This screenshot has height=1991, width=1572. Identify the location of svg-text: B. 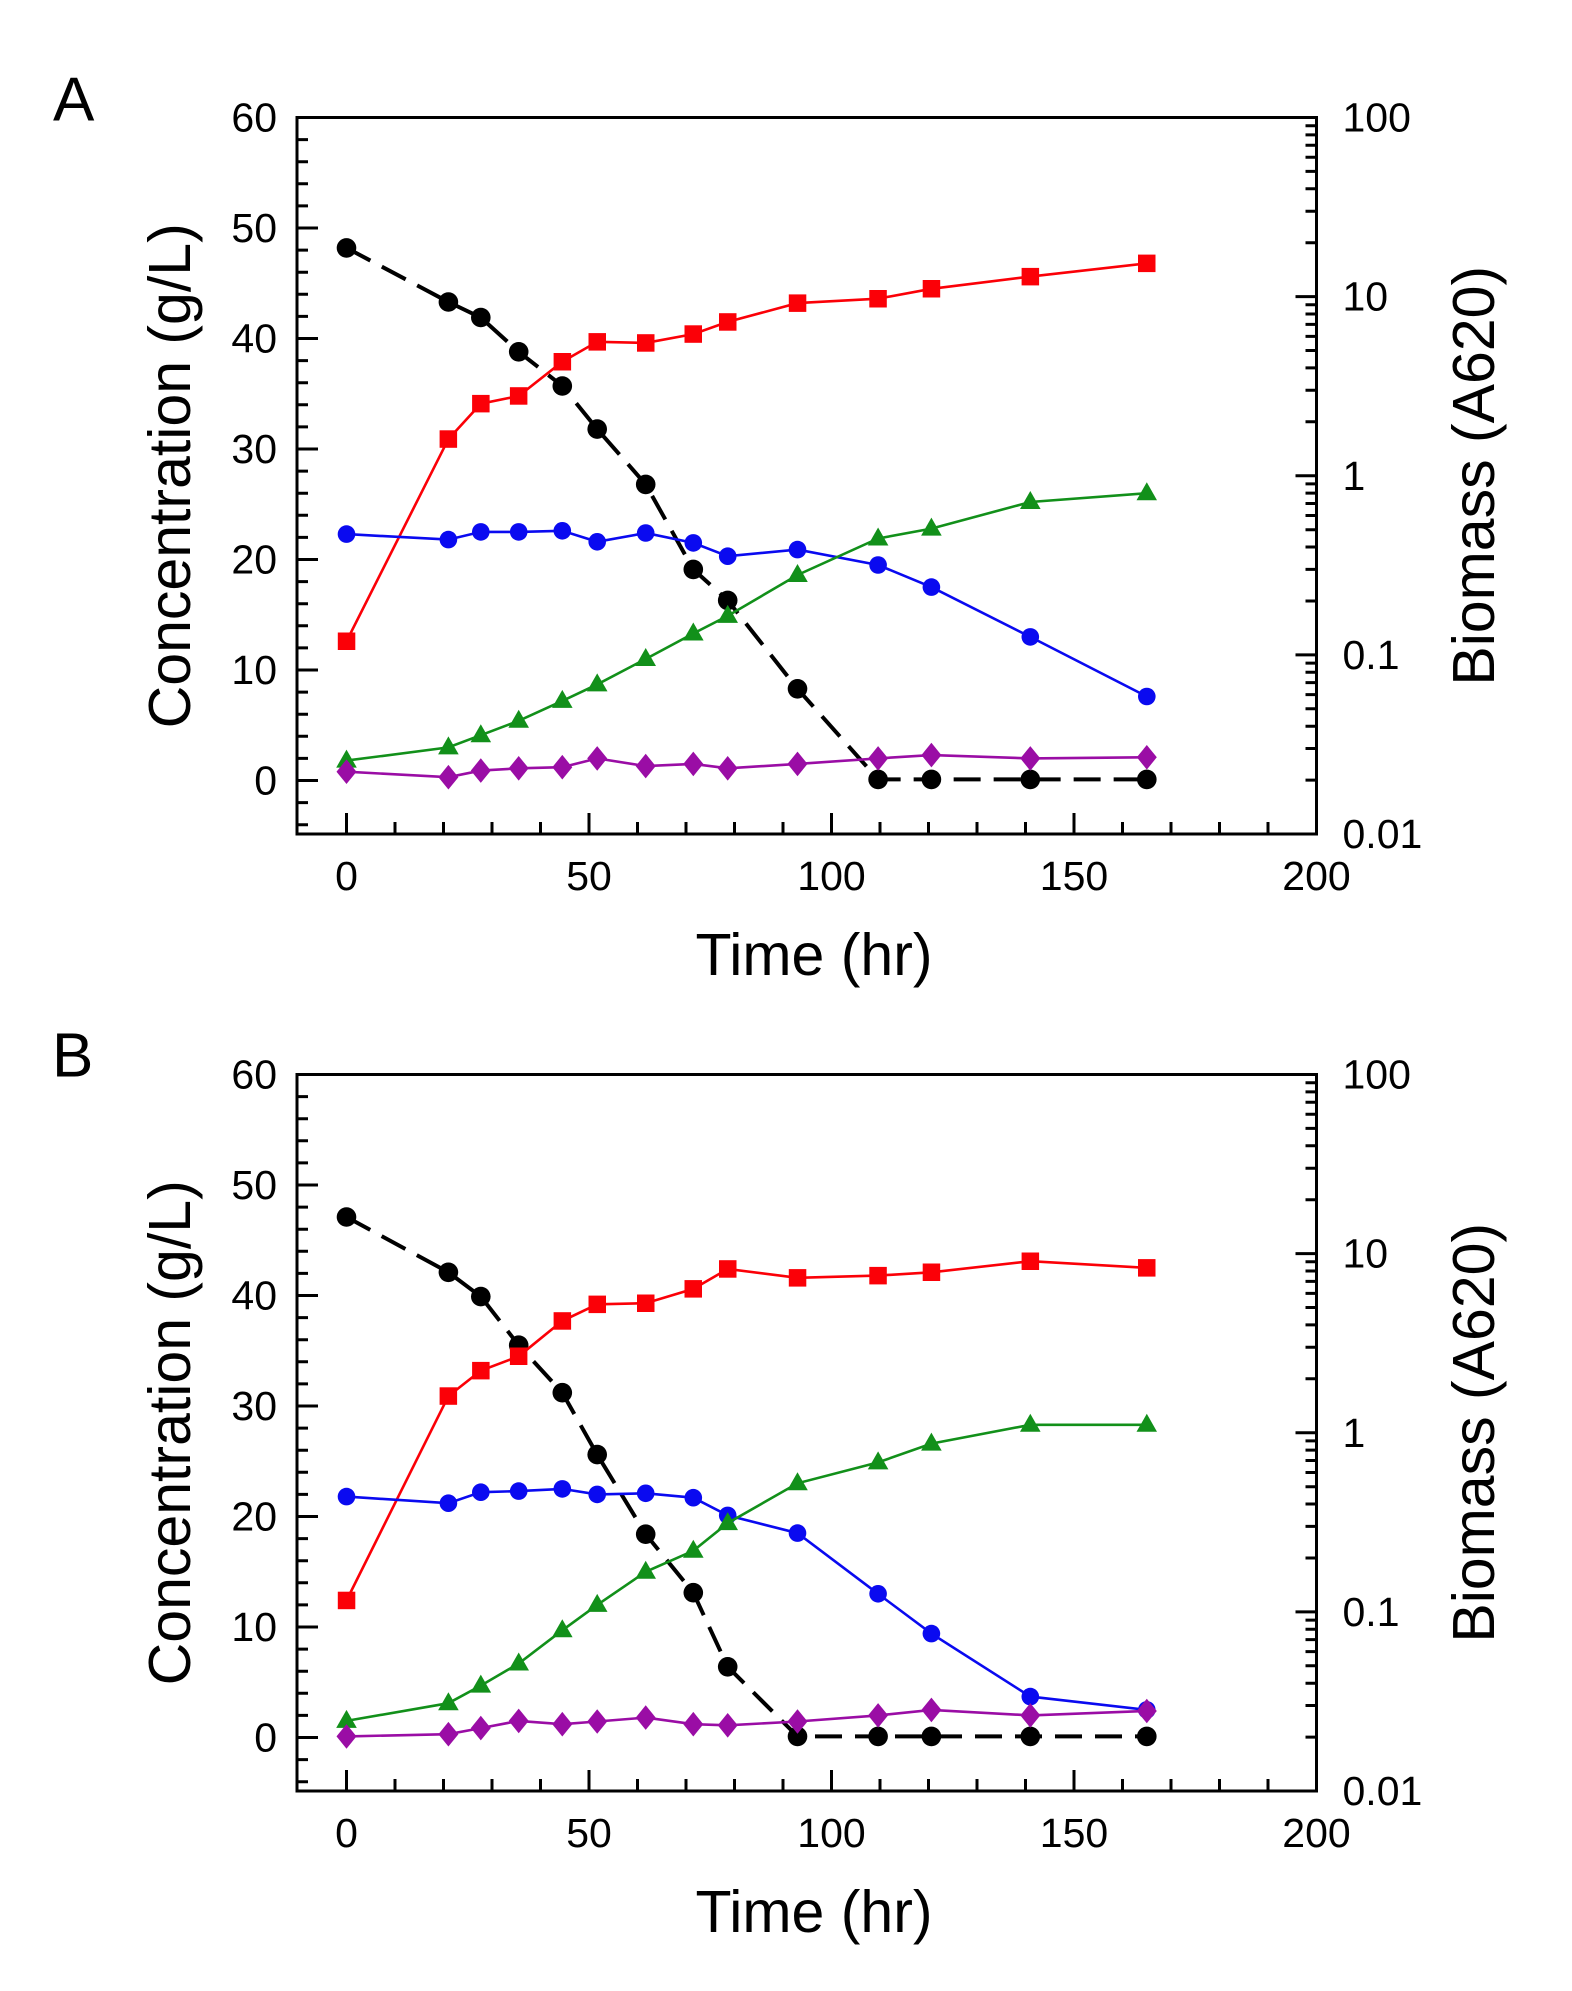
(72, 1056).